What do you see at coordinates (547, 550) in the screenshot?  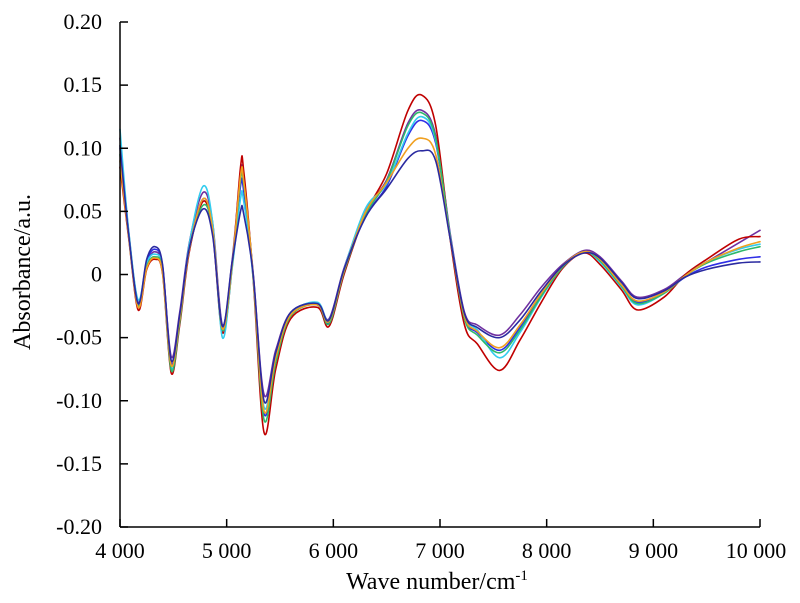 I see `x-tick-label: 8 000` at bounding box center [547, 550].